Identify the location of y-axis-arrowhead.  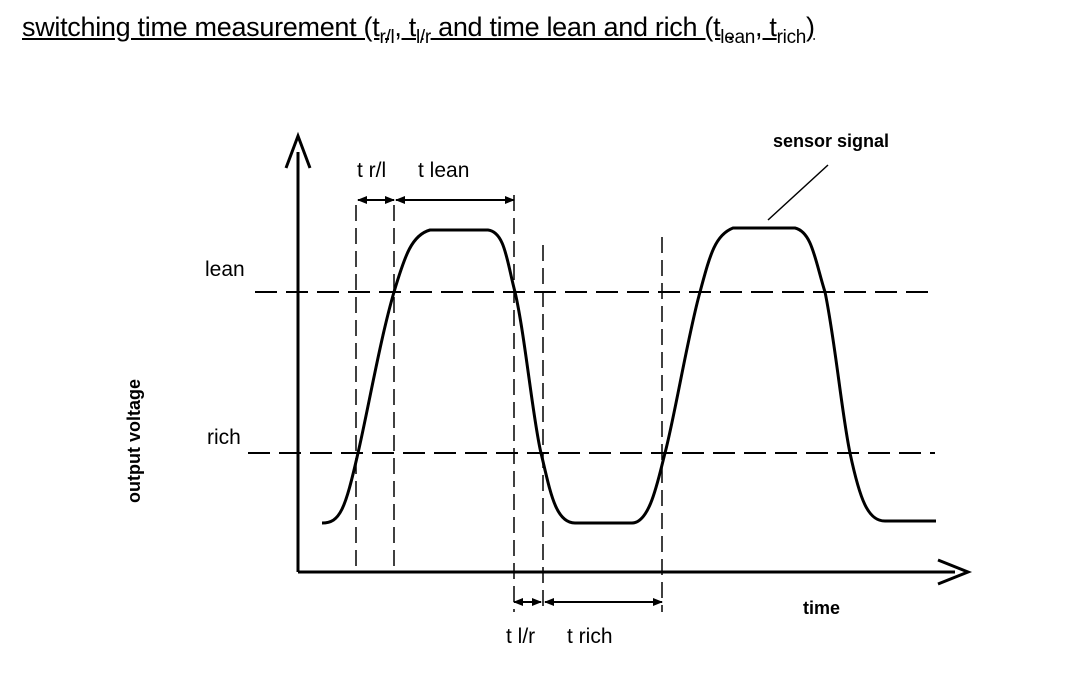
(298, 150).